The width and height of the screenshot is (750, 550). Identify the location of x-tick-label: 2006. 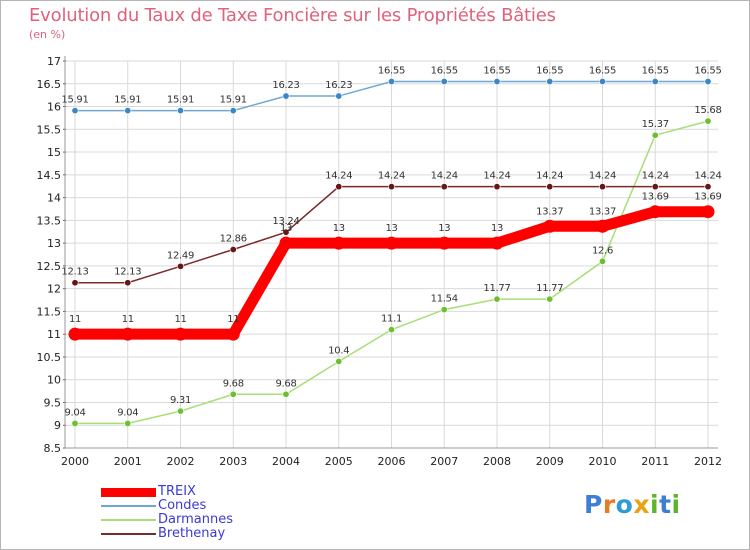
(392, 461).